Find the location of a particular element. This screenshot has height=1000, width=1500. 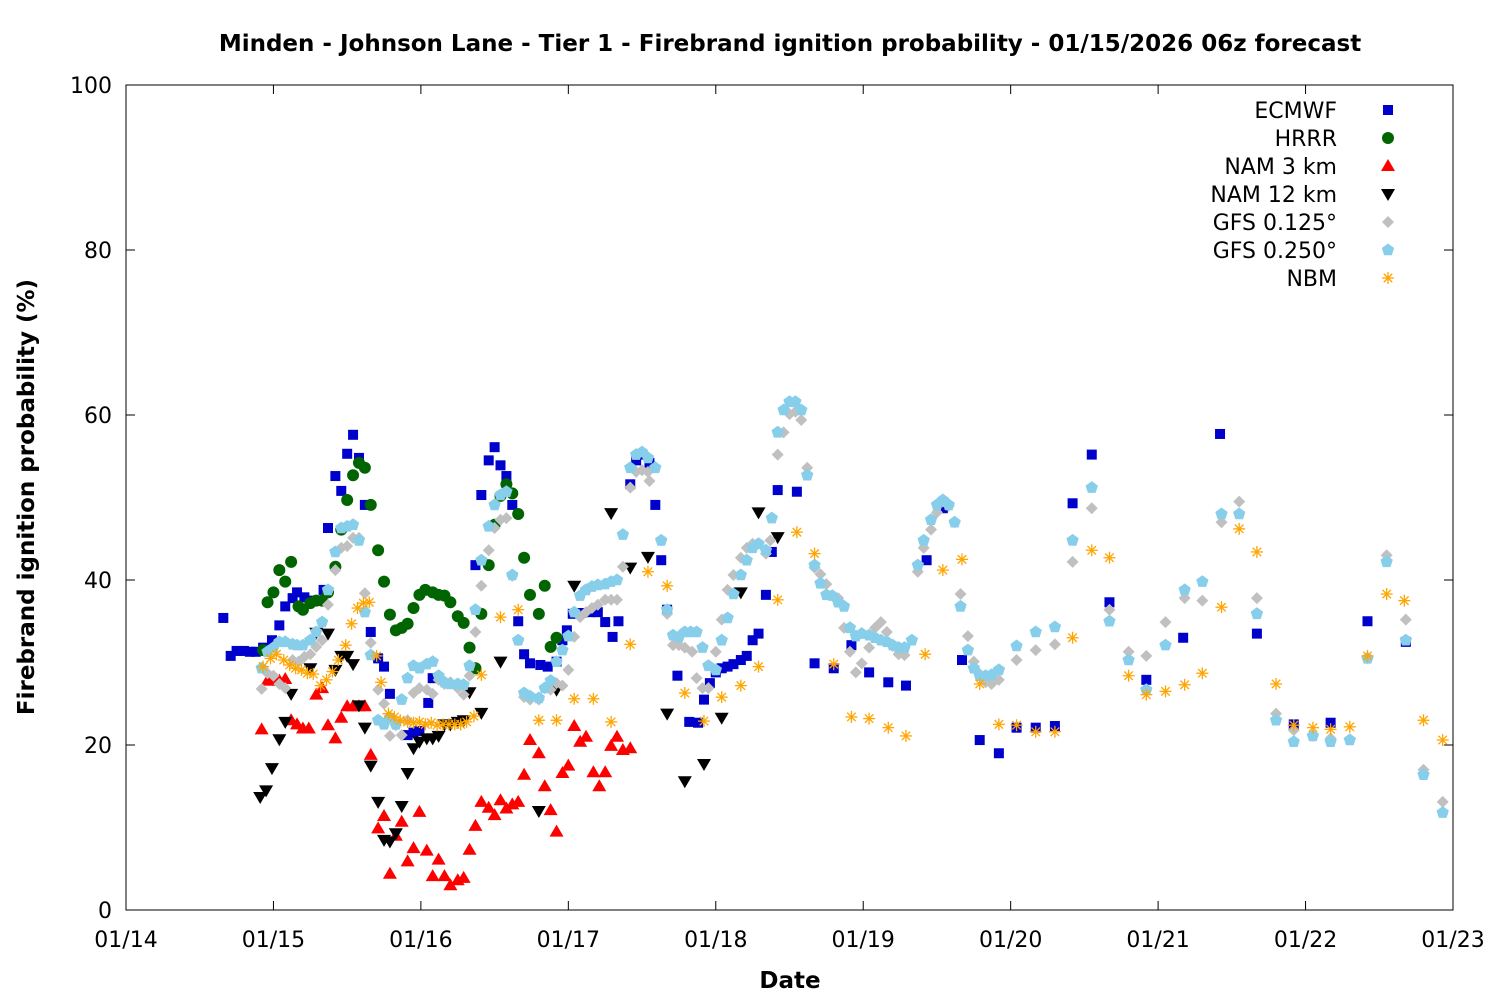

y-axis-title: Firebrand ignition probability (%) is located at coordinates (27, 497).